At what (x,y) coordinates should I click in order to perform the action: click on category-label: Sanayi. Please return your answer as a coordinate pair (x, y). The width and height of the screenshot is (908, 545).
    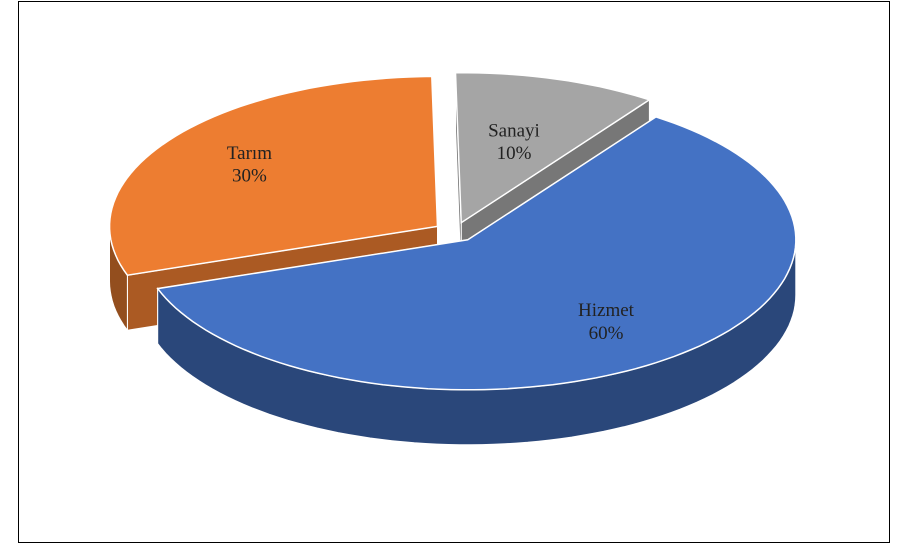
    Looking at the image, I should click on (514, 131).